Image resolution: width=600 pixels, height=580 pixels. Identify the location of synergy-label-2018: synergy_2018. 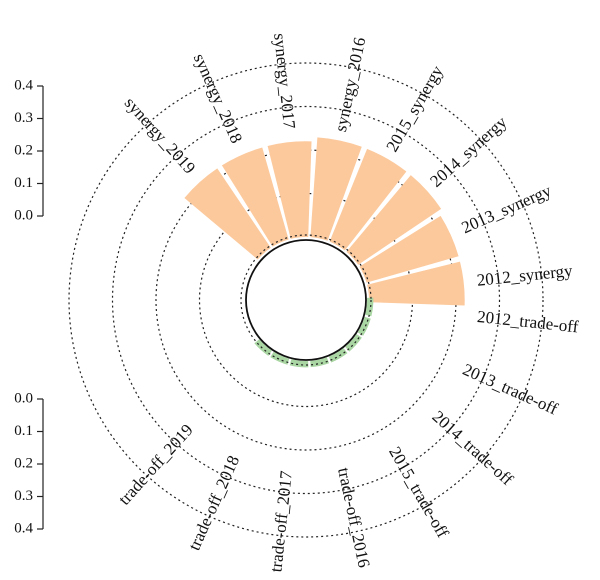
(218, 98).